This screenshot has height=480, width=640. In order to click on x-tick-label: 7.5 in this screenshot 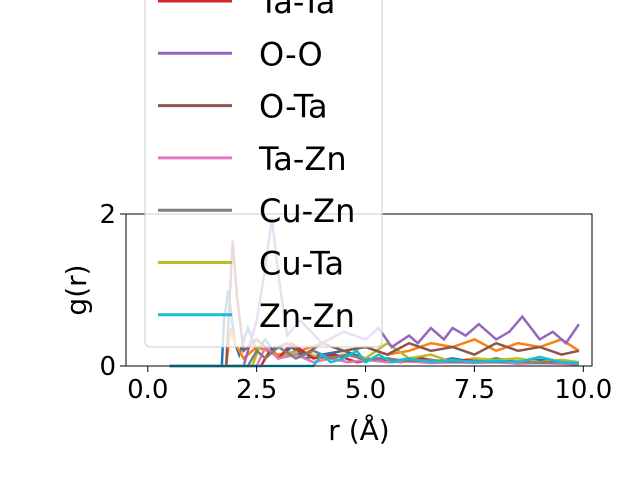, I will do `click(474, 390)`.